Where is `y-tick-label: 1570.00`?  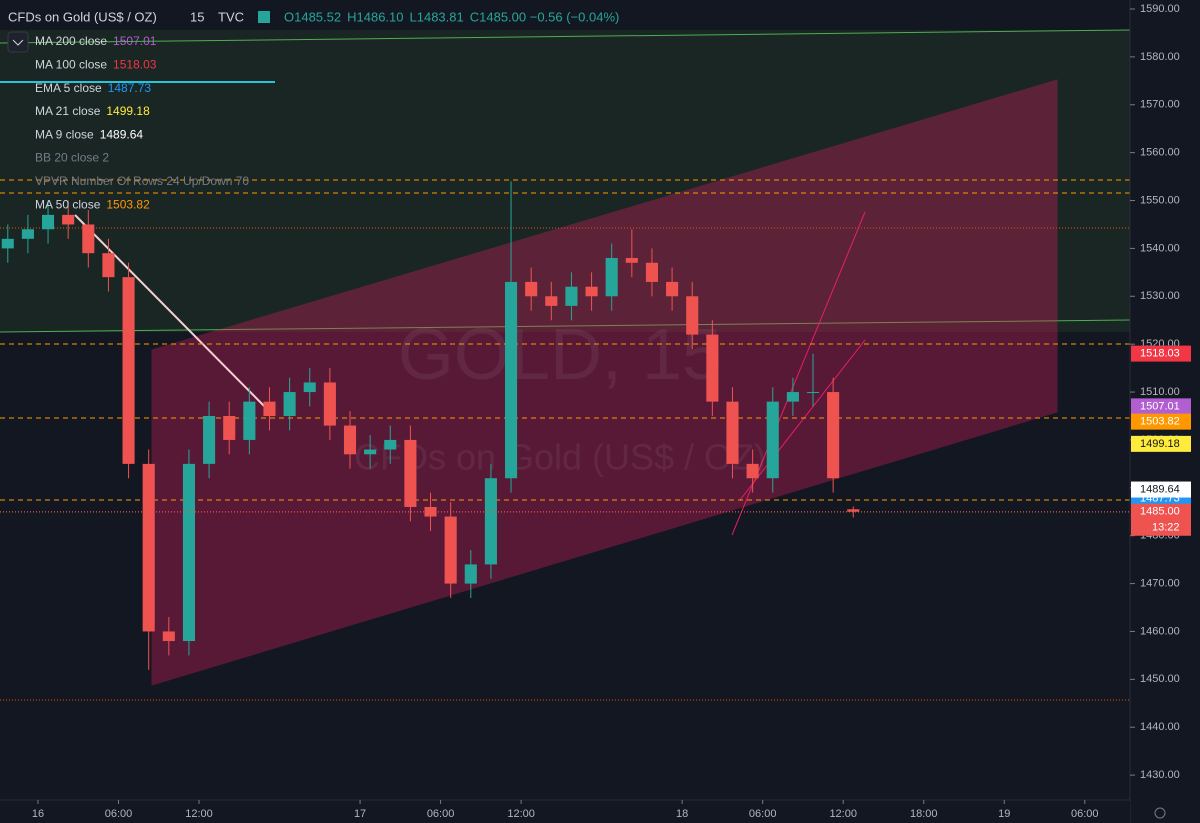
y-tick-label: 1570.00 is located at coordinates (1160, 105).